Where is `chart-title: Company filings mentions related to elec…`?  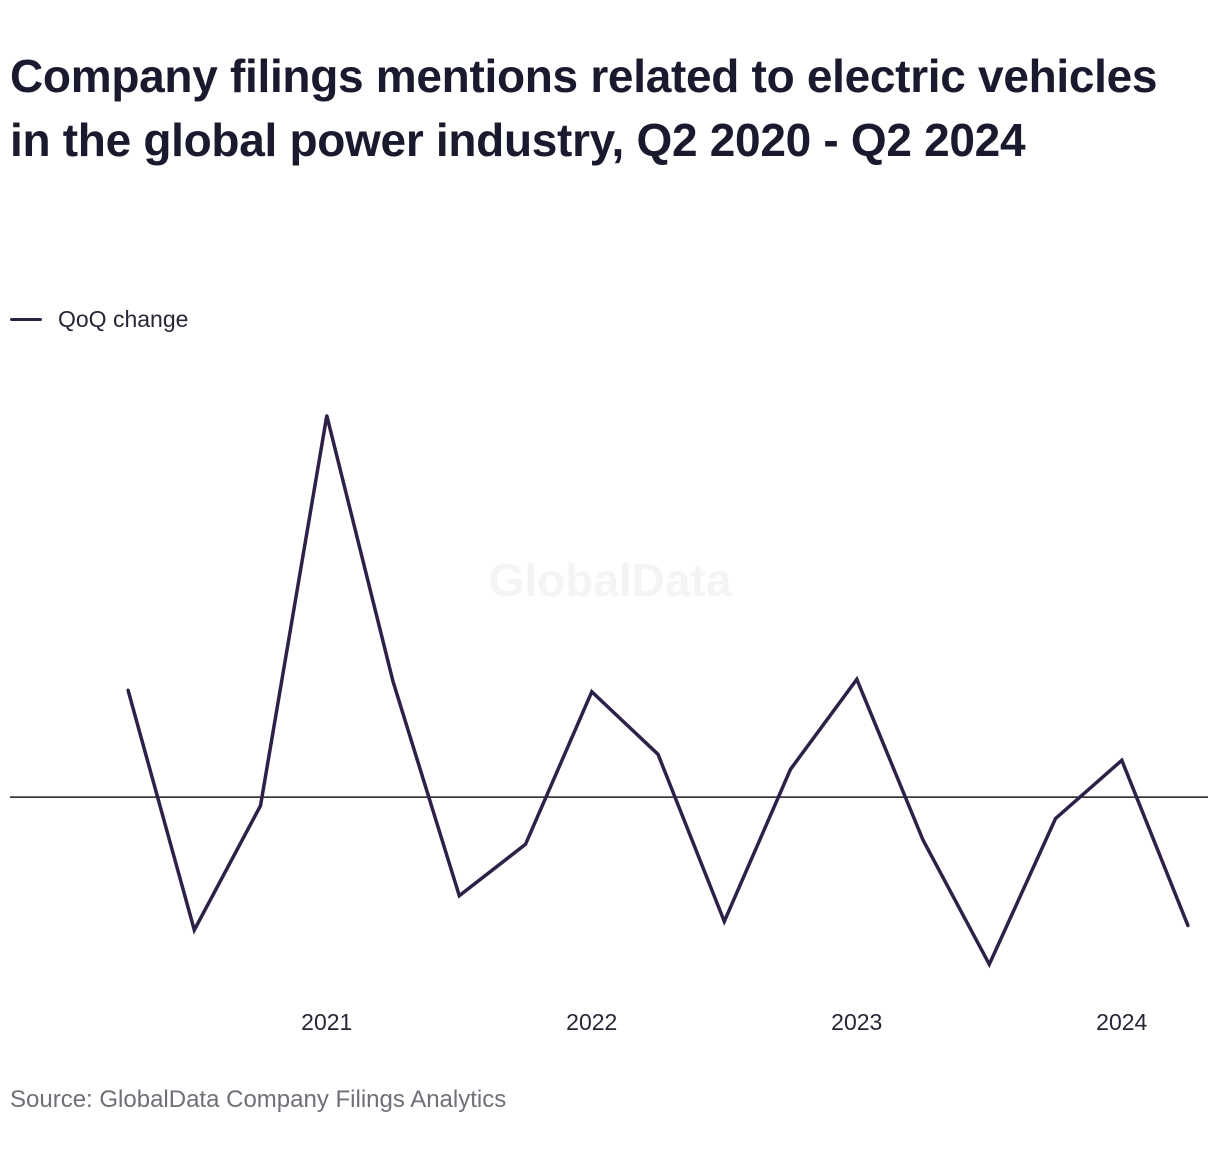 chart-title: Company filings mentions related to elec… is located at coordinates (584, 108).